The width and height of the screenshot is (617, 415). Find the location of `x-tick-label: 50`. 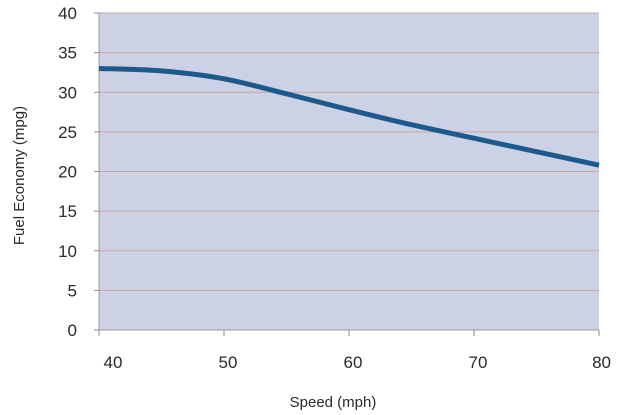

x-tick-label: 50 is located at coordinates (228, 362).